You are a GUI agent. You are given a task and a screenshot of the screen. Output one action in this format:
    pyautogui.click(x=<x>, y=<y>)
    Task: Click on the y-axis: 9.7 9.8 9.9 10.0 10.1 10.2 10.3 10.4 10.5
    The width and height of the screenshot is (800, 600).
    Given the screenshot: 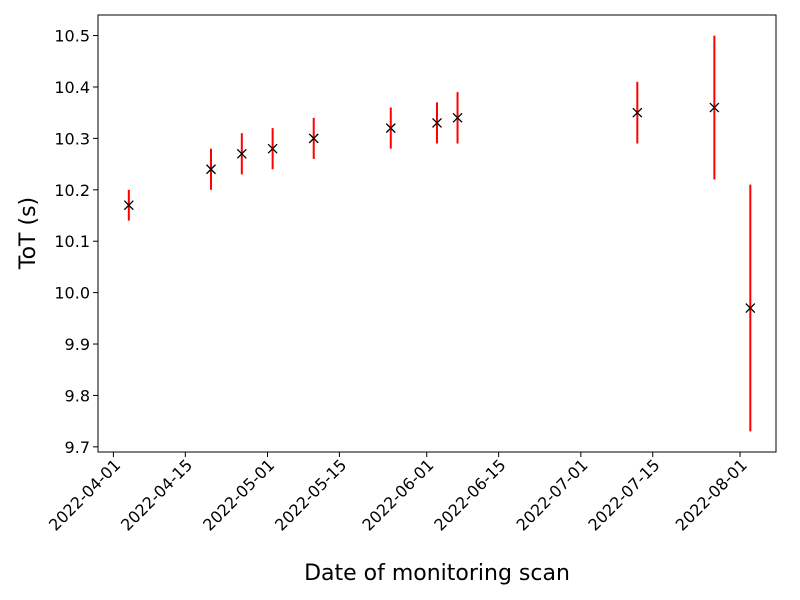 What is the action you would take?
    pyautogui.click(x=76, y=242)
    